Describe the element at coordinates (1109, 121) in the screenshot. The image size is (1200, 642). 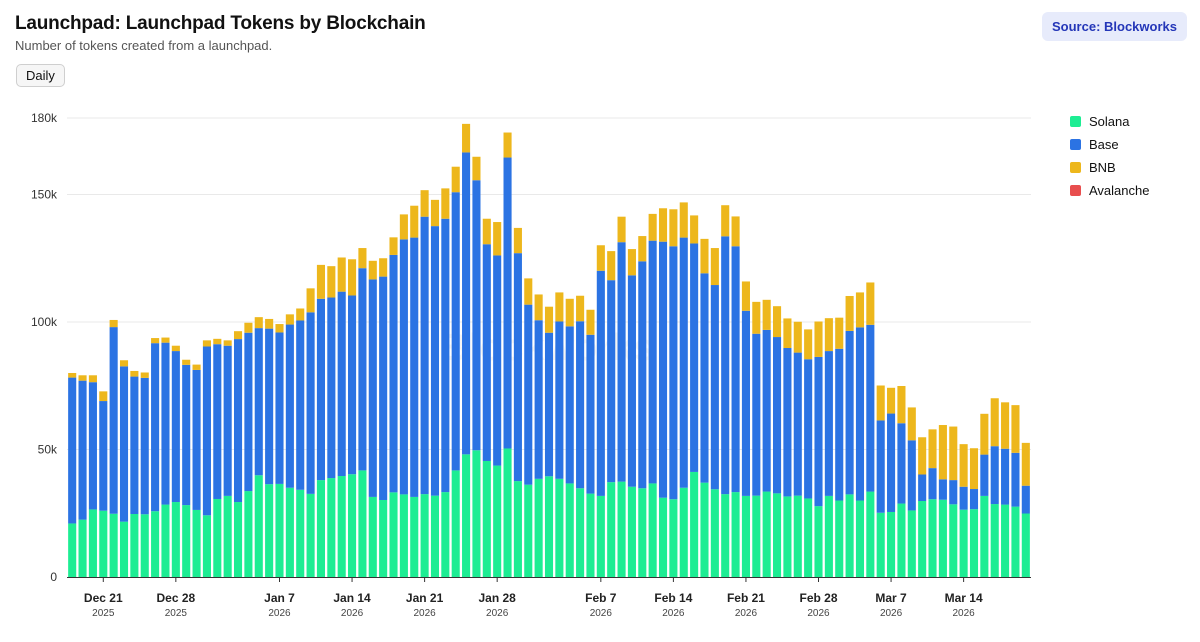
I see `legend-item-solana: Solana` at that location.